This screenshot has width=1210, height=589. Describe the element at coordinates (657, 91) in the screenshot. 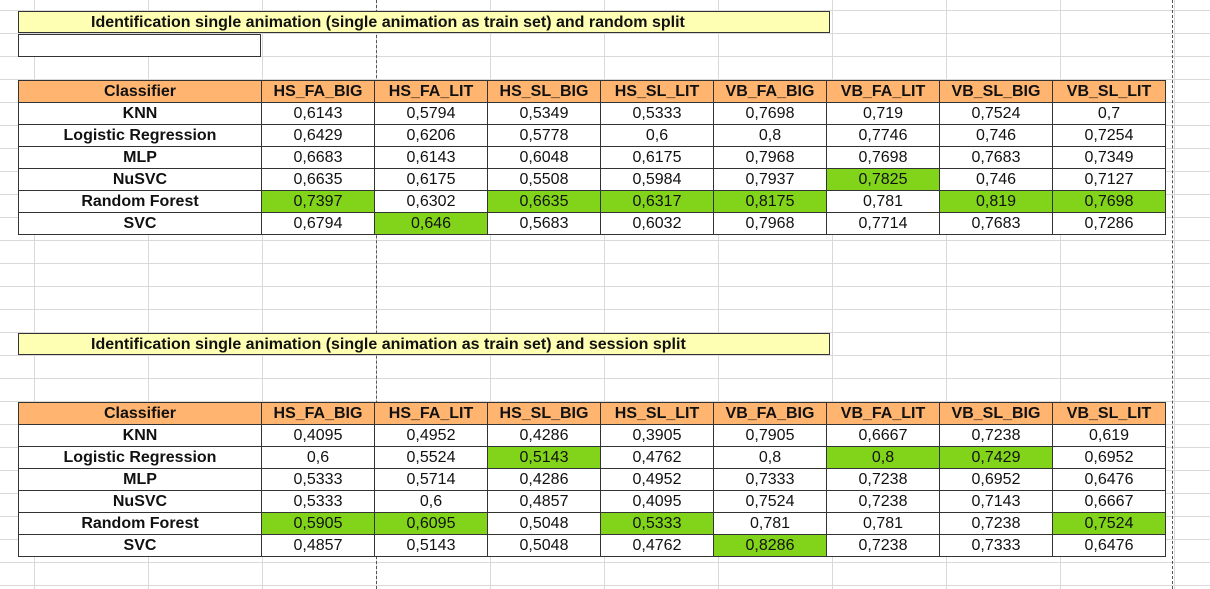

I see `column-header-hs-sl-lit: HS_SL_LIT` at that location.